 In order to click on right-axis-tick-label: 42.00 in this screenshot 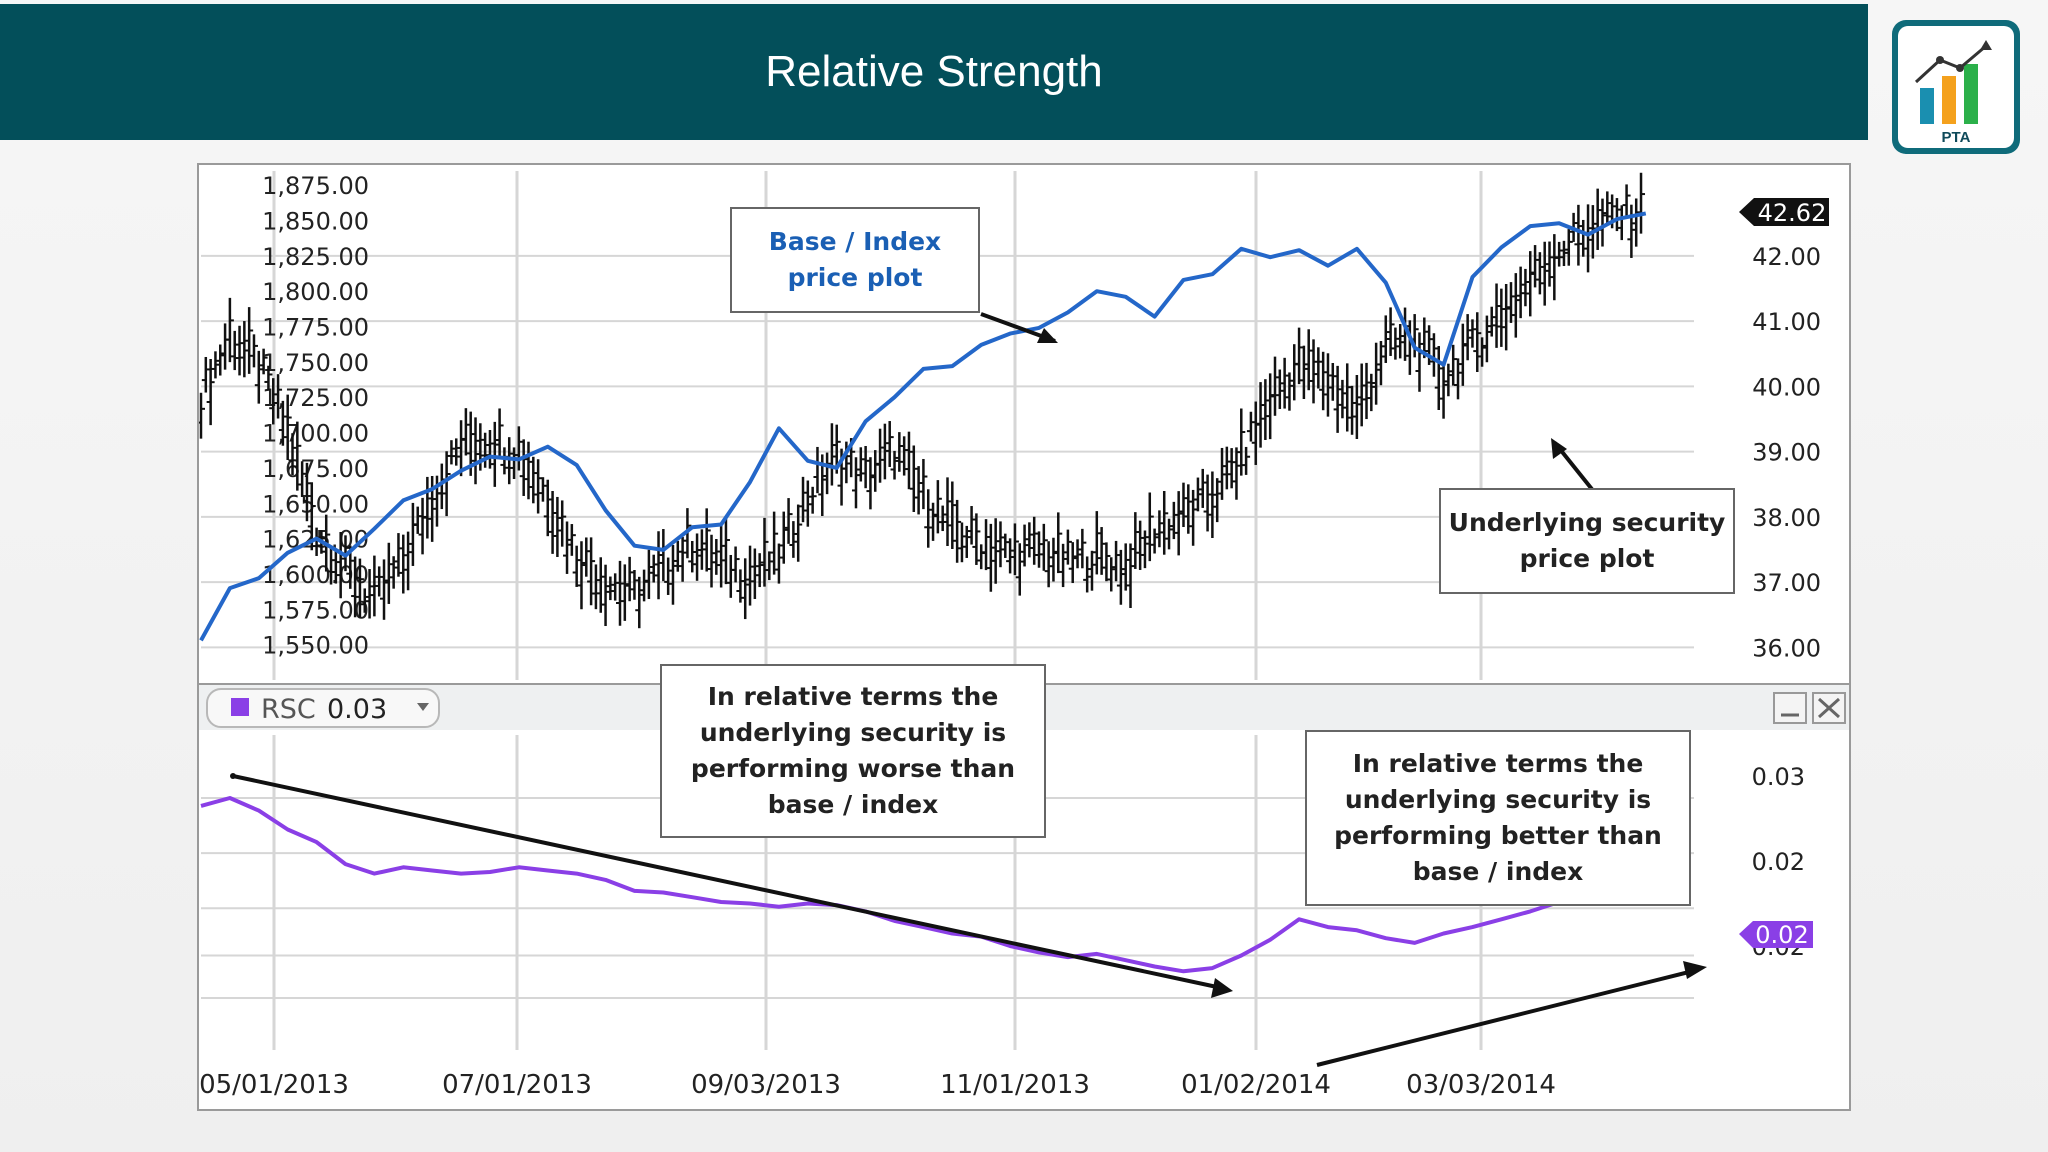, I will do `click(1786, 257)`.